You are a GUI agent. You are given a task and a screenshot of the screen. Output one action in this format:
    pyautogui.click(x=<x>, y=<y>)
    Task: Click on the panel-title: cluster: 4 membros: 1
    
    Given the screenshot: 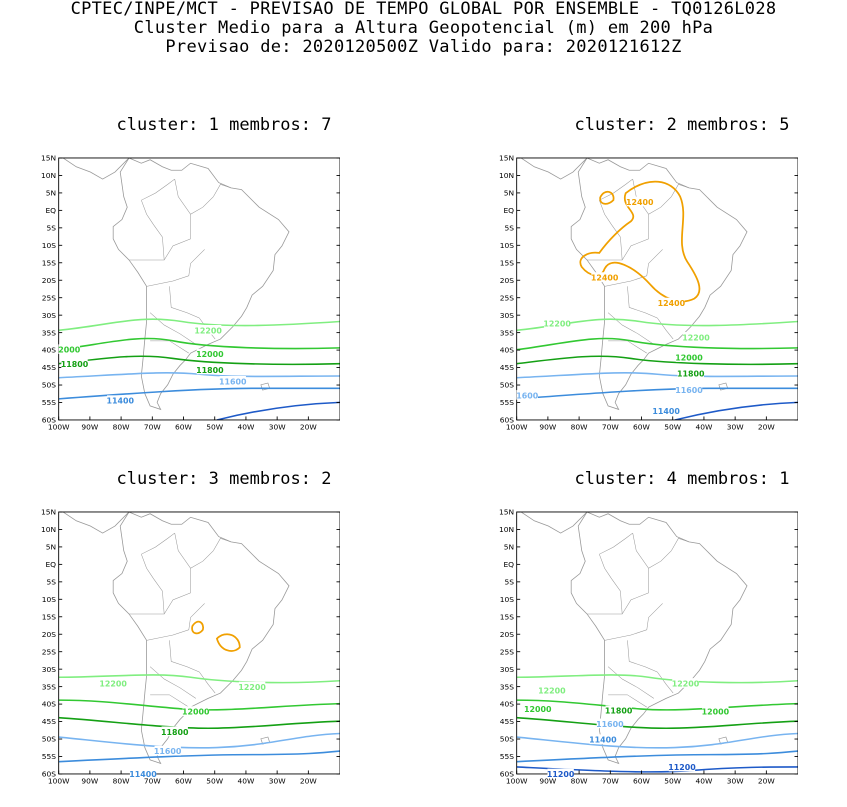 What is the action you would take?
    pyautogui.click(x=682, y=479)
    